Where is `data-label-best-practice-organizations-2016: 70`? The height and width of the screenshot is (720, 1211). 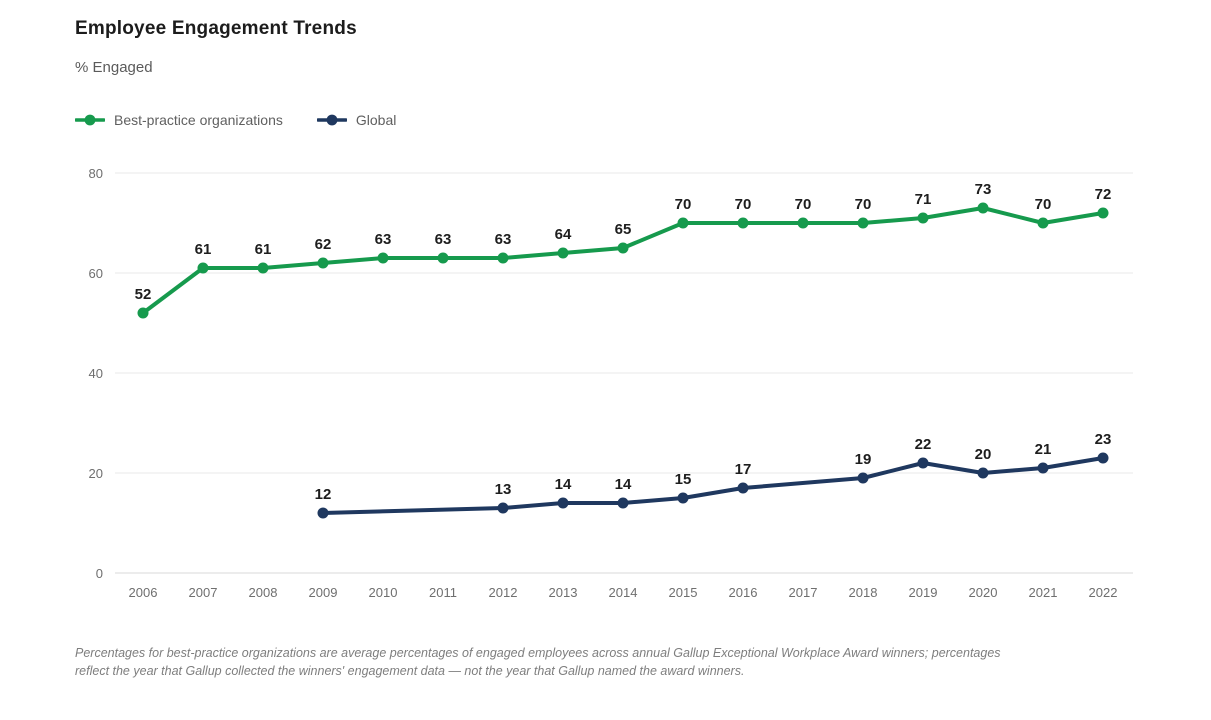 data-label-best-practice-organizations-2016: 70 is located at coordinates (743, 204).